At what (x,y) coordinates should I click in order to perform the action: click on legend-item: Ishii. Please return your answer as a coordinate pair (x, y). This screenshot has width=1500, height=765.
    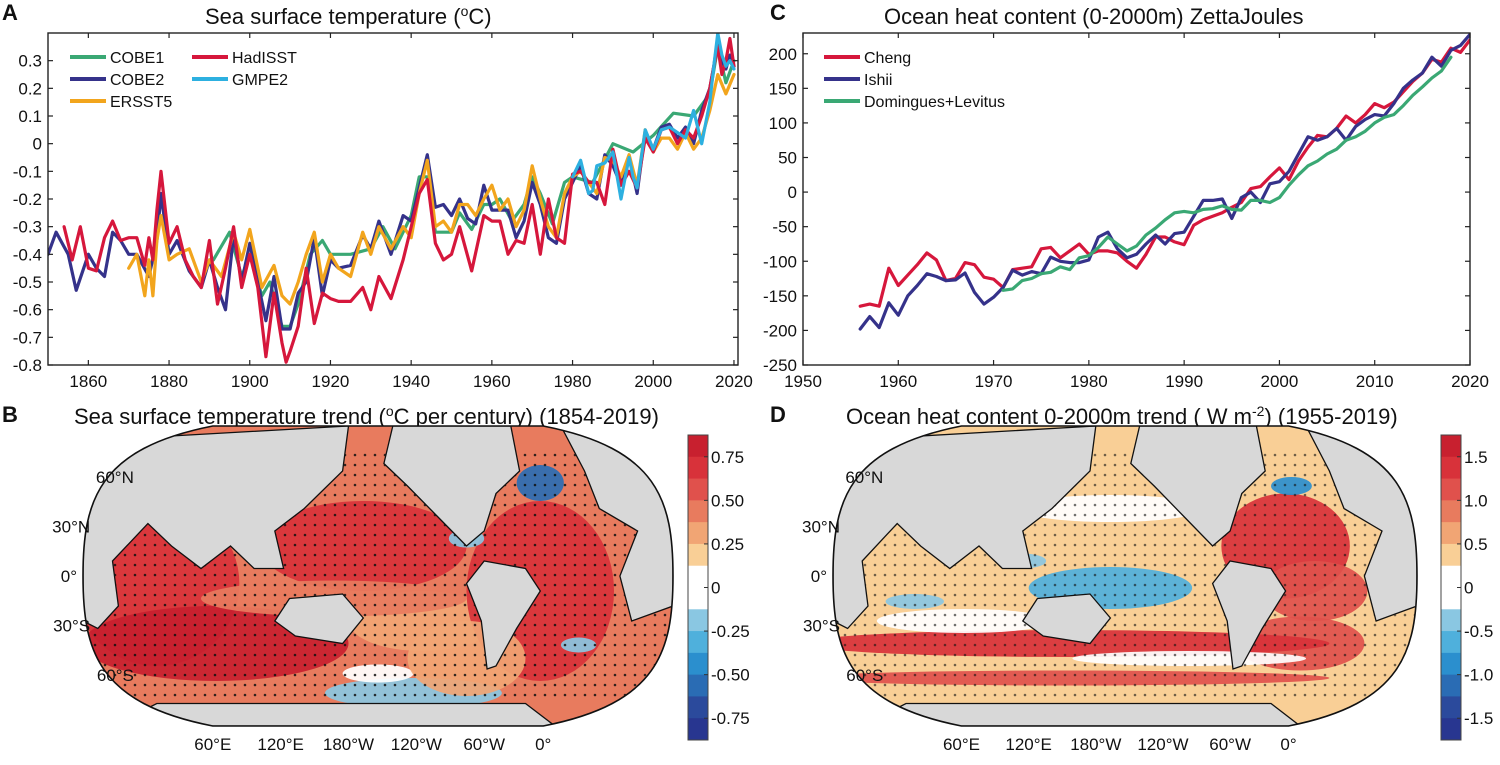
    Looking at the image, I should click on (858, 80).